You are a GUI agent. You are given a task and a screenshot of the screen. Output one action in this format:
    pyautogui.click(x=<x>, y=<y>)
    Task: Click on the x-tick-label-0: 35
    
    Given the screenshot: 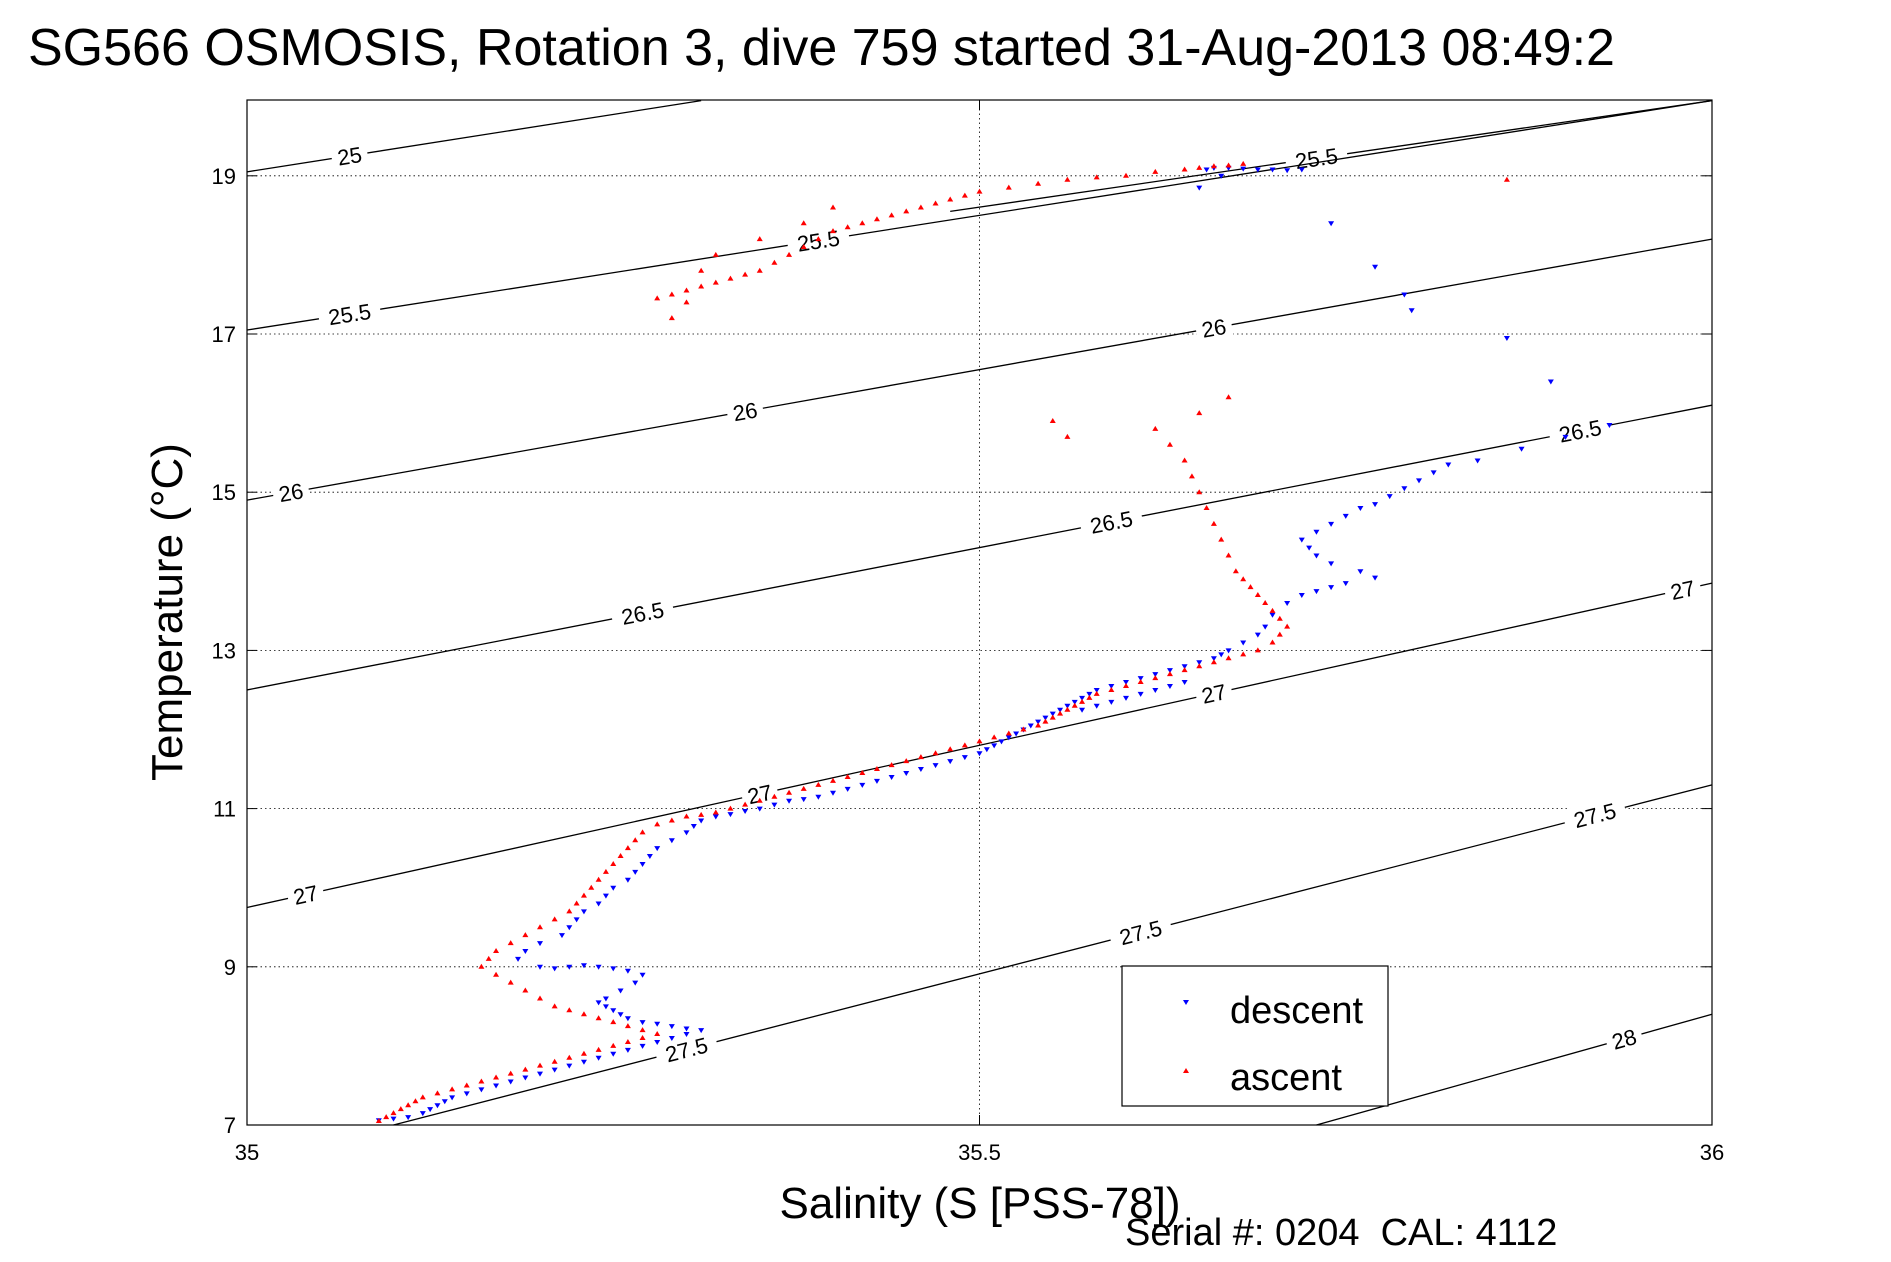 What is the action you would take?
    pyautogui.click(x=247, y=1152)
    